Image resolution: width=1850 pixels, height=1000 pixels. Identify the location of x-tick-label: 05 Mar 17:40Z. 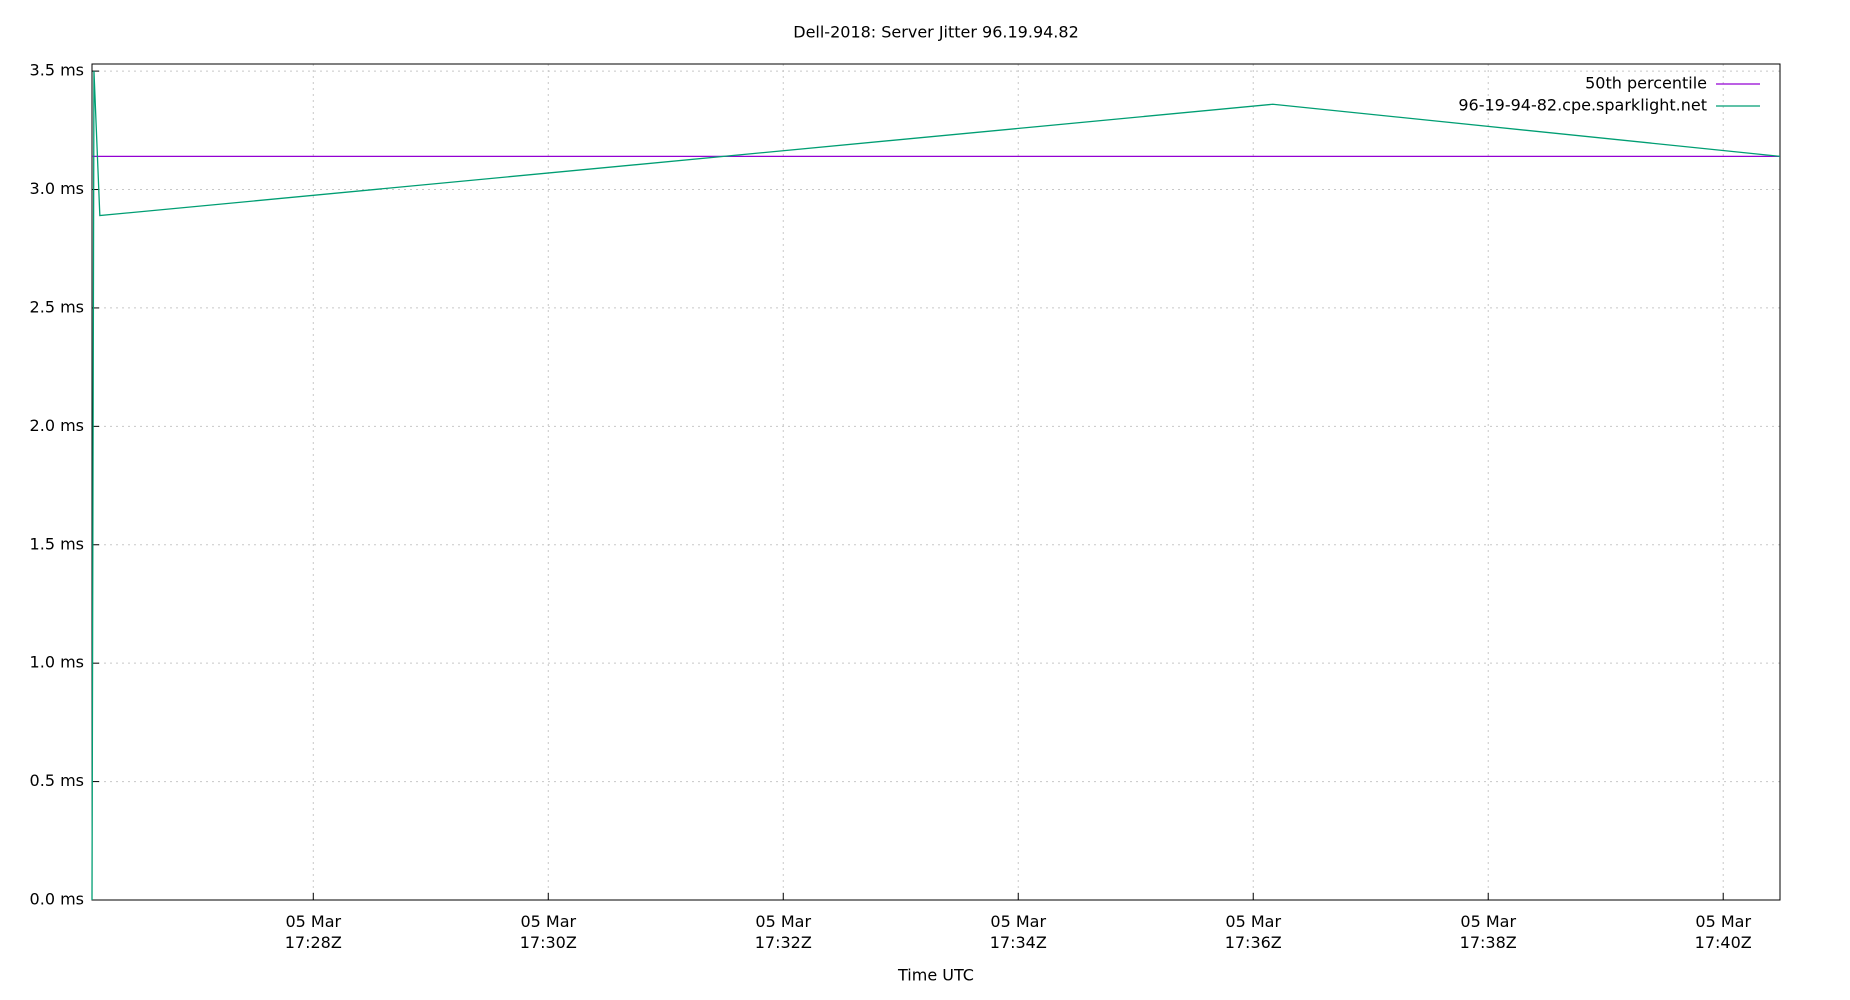
(1723, 932).